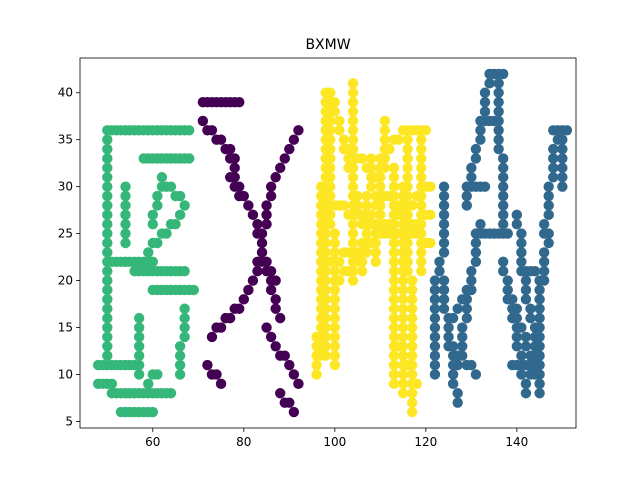 This screenshot has width=640, height=484. What do you see at coordinates (69, 421) in the screenshot?
I see `y-tick-label: 5` at bounding box center [69, 421].